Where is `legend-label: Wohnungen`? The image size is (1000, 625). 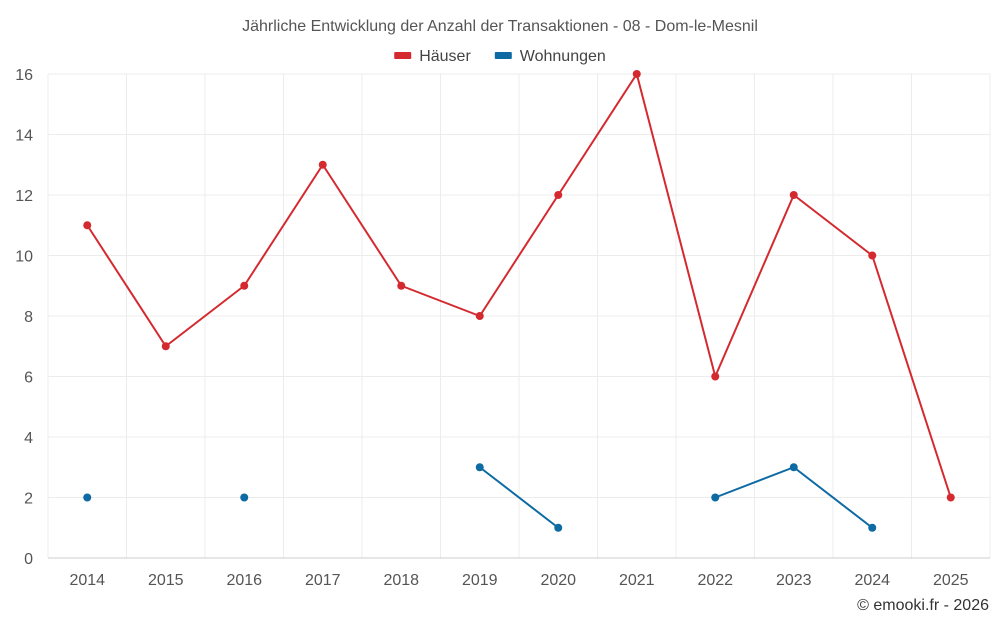
legend-label: Wohnungen is located at coordinates (563, 56).